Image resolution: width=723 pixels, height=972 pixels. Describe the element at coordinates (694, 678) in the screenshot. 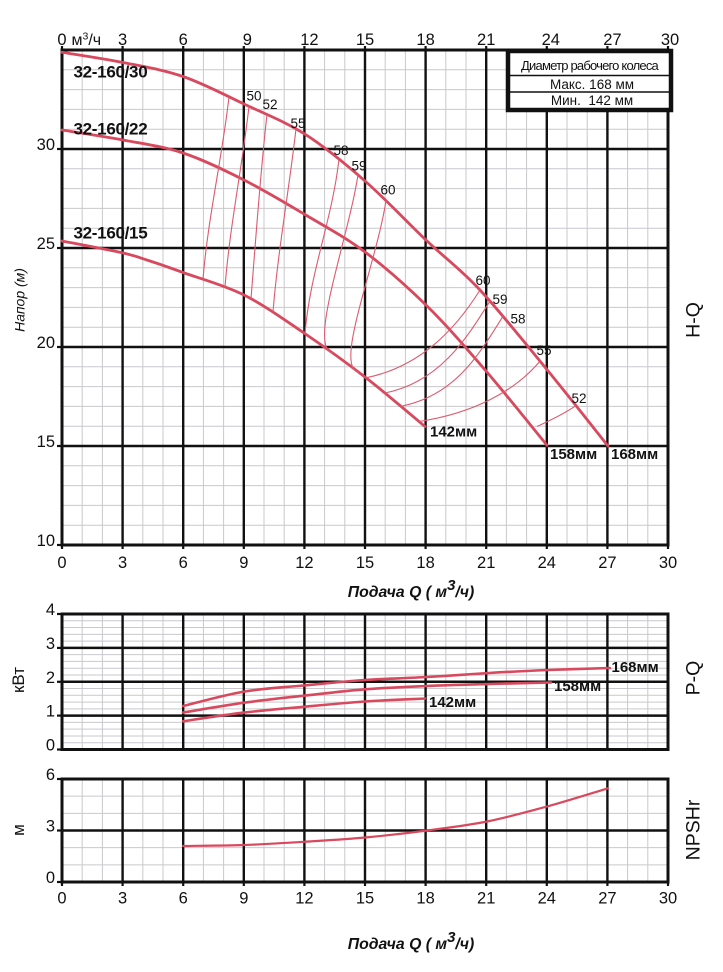

I see `svg-text: P-Q` at that location.